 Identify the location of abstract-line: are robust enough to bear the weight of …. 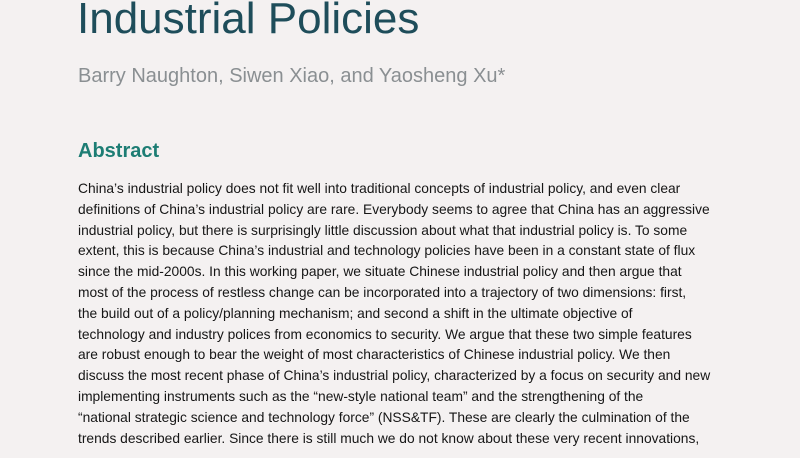
(374, 355).